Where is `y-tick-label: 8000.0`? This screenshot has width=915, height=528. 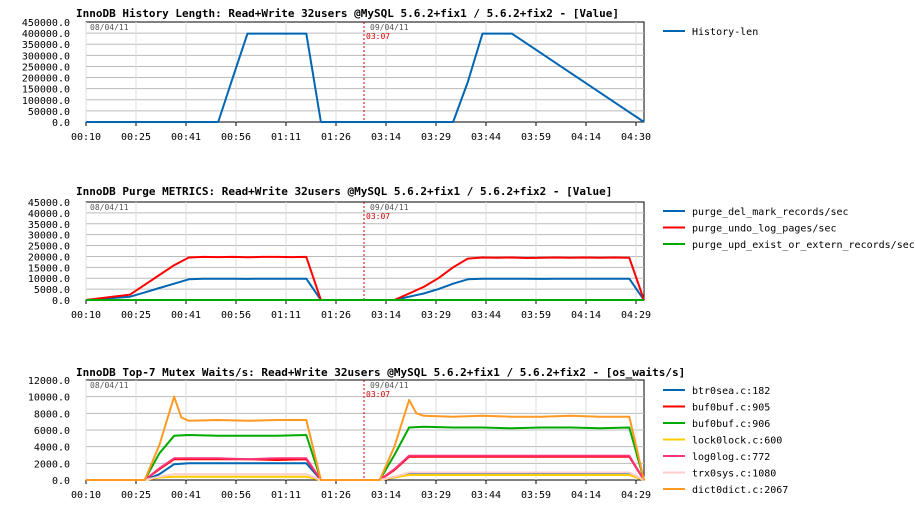
y-tick-label: 8000.0 is located at coordinates (52, 414).